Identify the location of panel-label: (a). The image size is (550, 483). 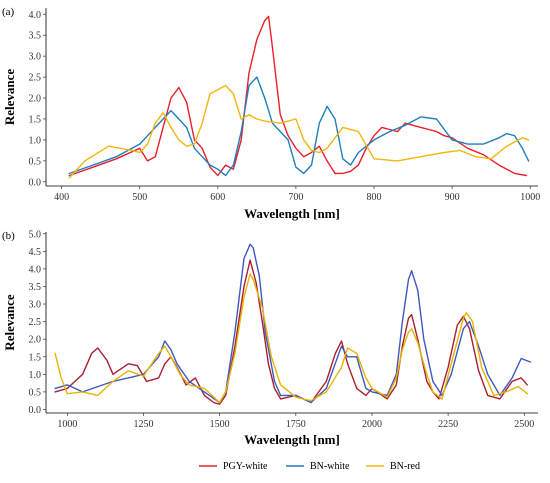
(8, 12).